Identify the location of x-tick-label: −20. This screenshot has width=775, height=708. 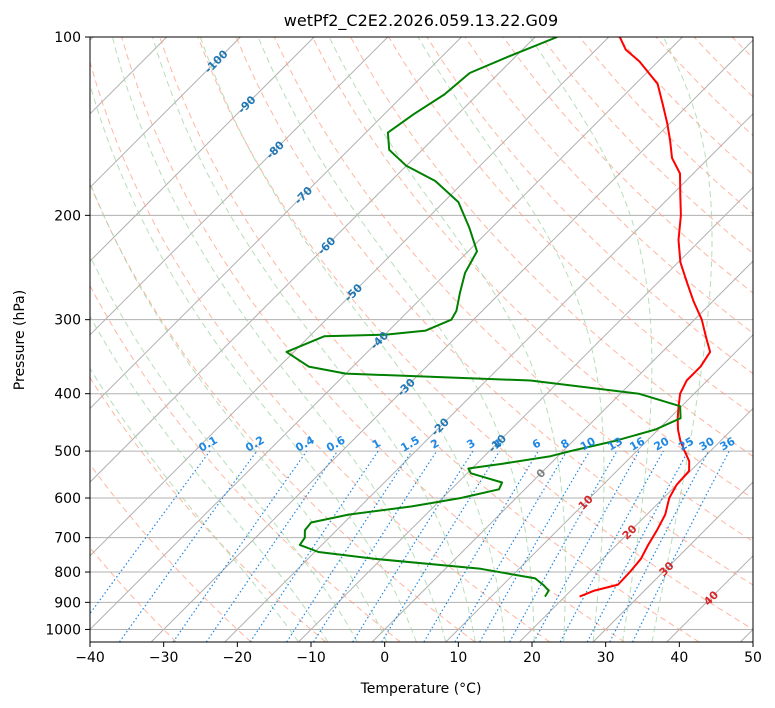
(238, 658).